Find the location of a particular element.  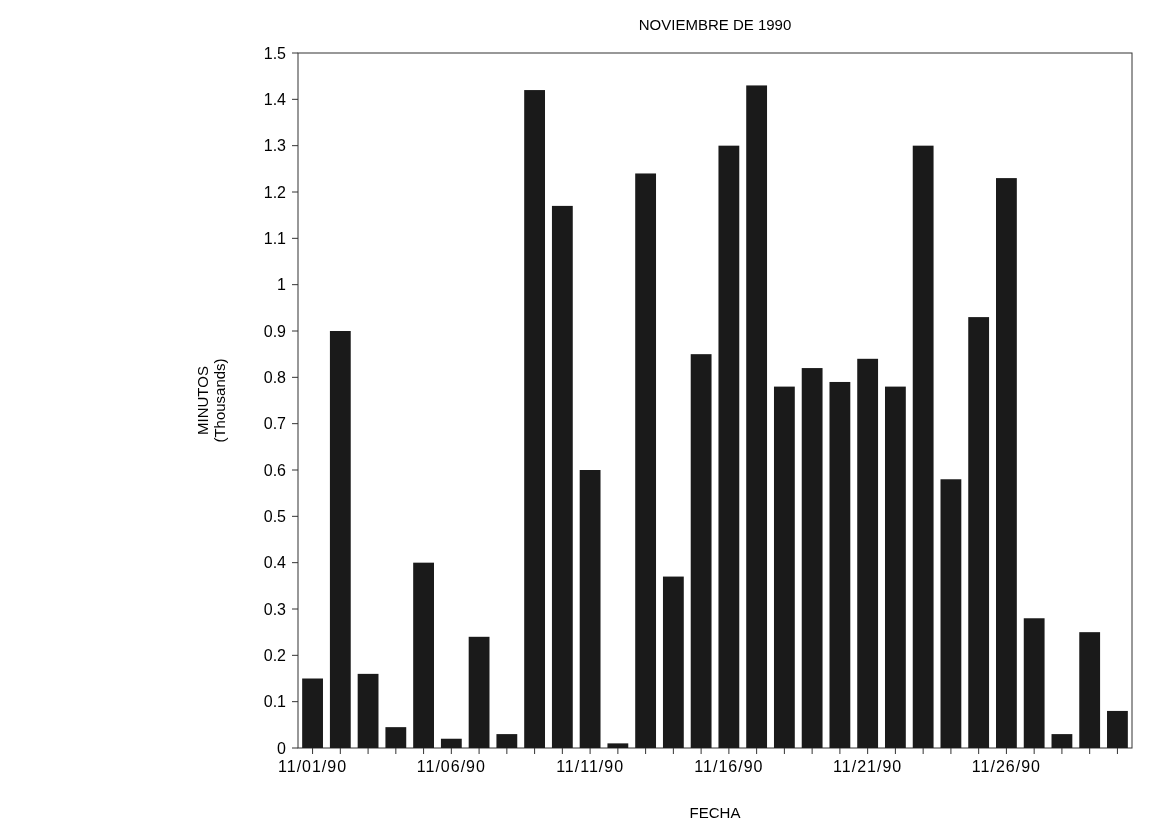

x-tick-label: 11/06/90 is located at coordinates (451, 766).